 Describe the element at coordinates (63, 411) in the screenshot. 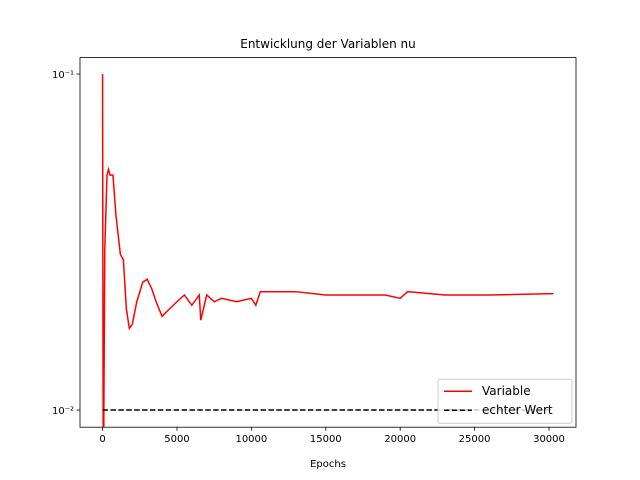

I see `y-tick-label: 10⁻²` at that location.